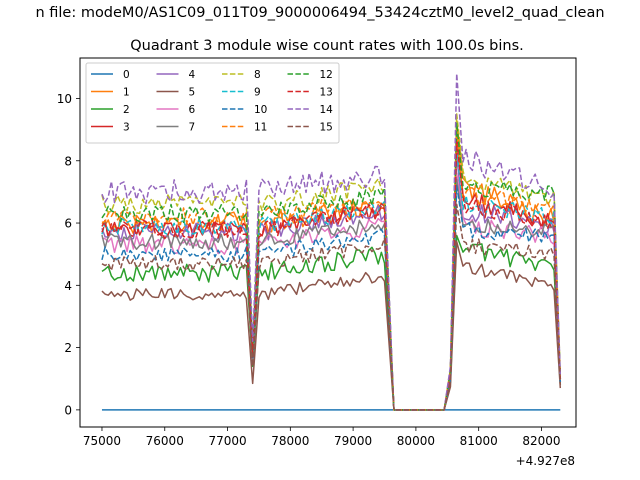 The image size is (640, 480). Describe the element at coordinates (257, 75) in the screenshot. I see `legend-label-8: 8` at that location.